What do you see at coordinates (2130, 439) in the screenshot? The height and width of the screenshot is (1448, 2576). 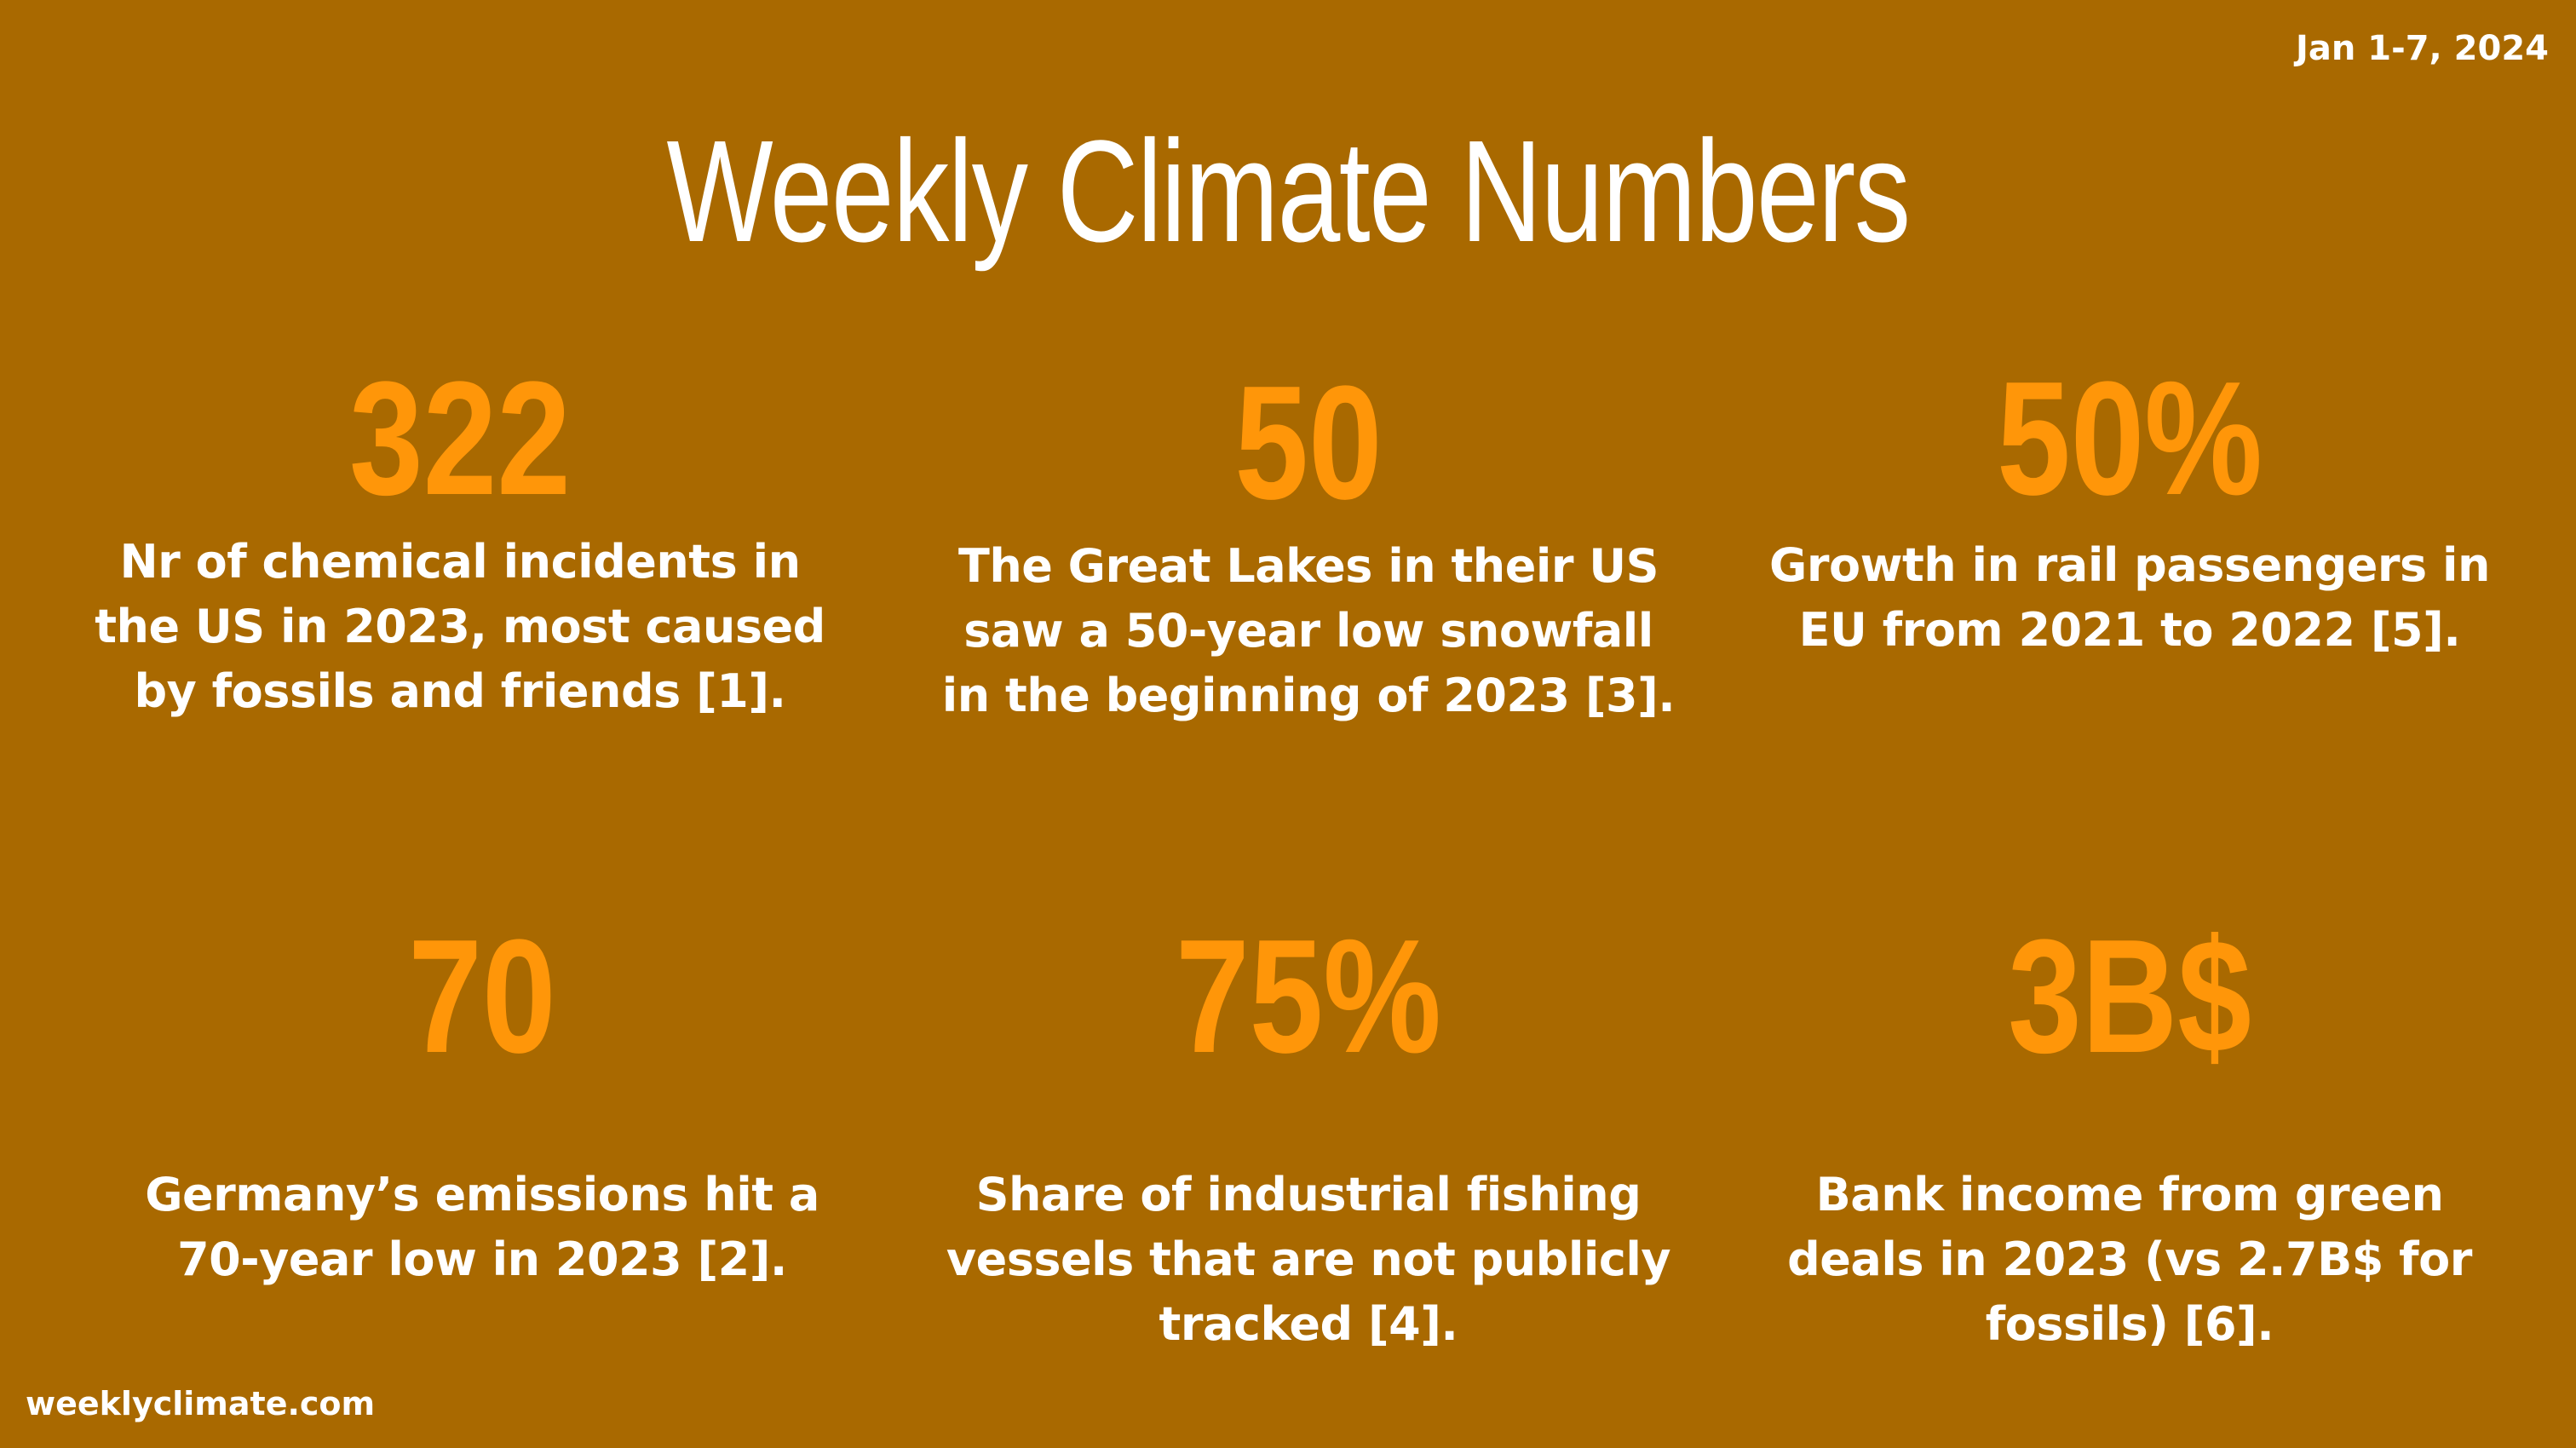 I see `stat-value: 50%` at bounding box center [2130, 439].